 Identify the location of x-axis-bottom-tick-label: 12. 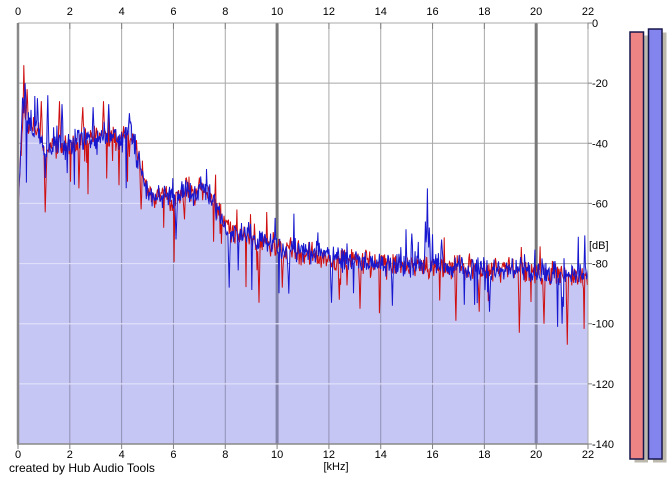
(329, 455).